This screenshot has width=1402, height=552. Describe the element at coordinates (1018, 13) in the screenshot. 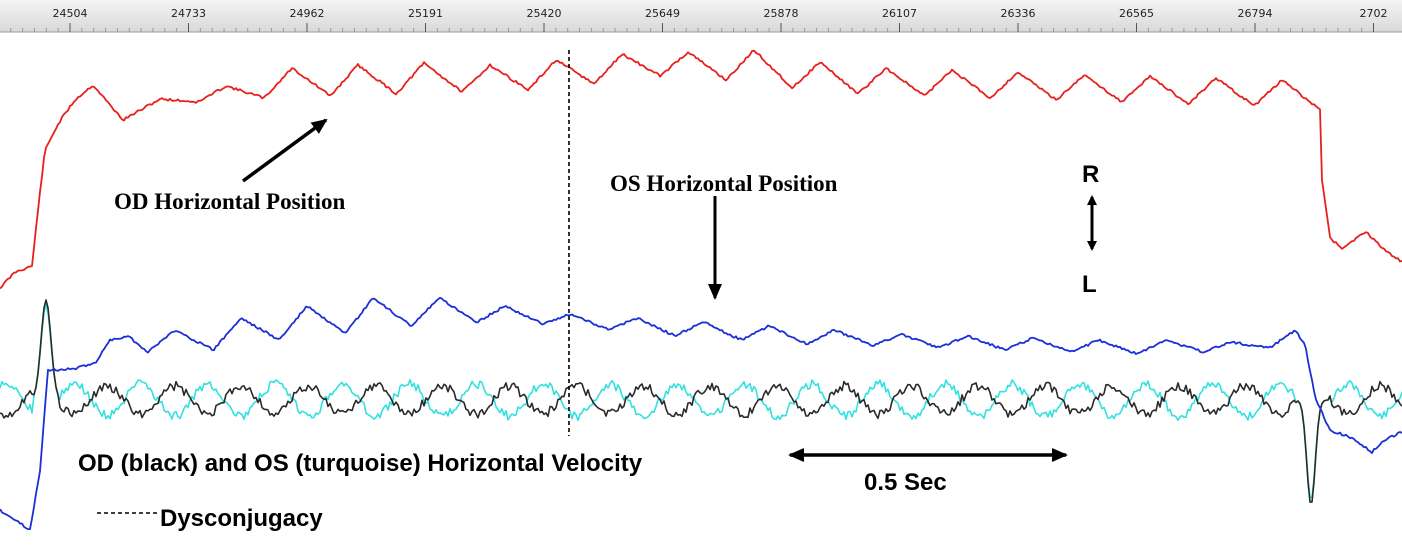

I see `ruler-tick-label: 26336` at that location.